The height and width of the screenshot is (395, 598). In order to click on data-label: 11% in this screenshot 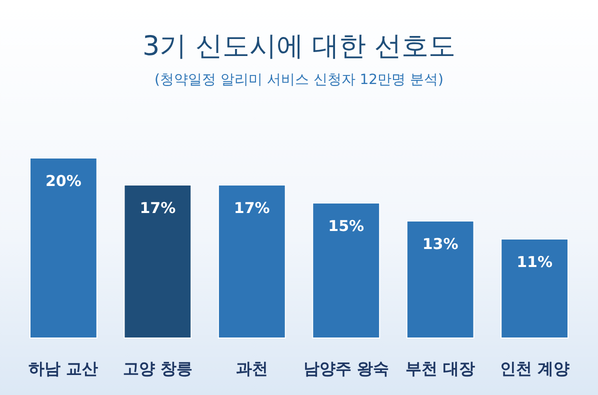, I will do `click(534, 262)`.